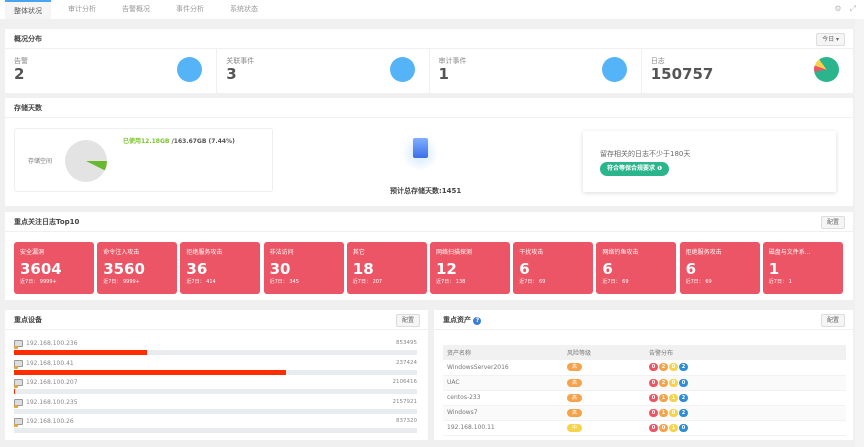 This screenshot has width=864, height=447. Describe the element at coordinates (830, 39) in the screenshot. I see `range-dropdown: 今日 ▾` at that location.